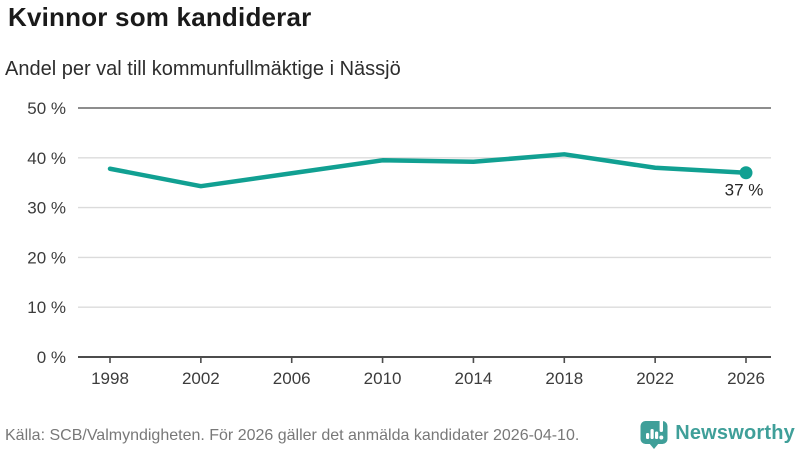 Image resolution: width=800 pixels, height=450 pixels. What do you see at coordinates (744, 190) in the screenshot?
I see `last-point-label: 37 %` at bounding box center [744, 190].